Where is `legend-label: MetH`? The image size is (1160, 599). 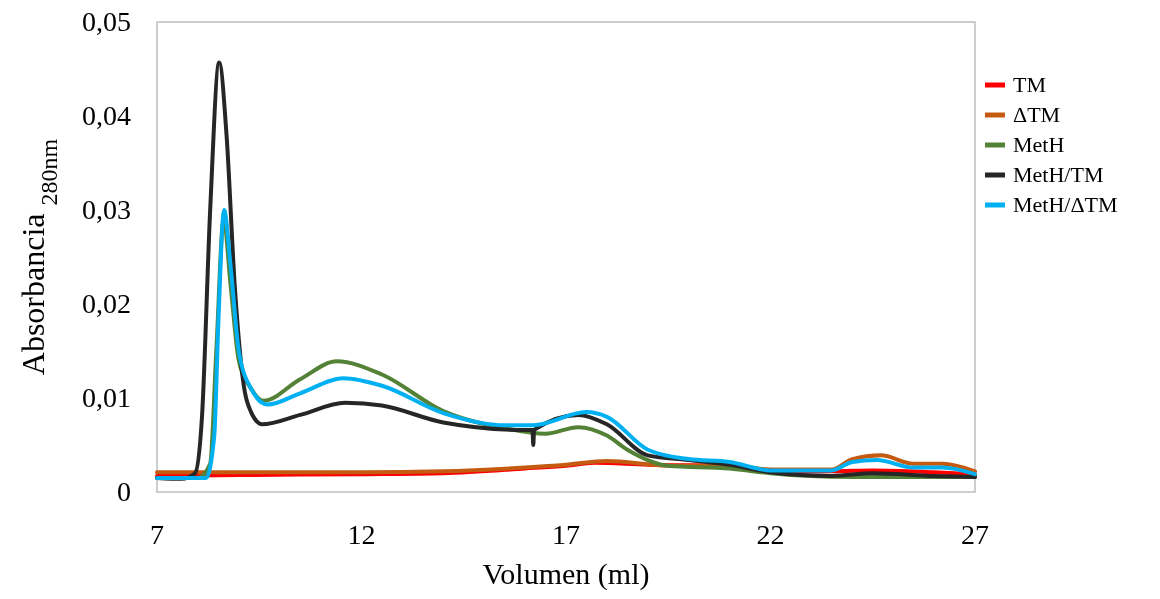 legend-label: MetH is located at coordinates (1039, 144).